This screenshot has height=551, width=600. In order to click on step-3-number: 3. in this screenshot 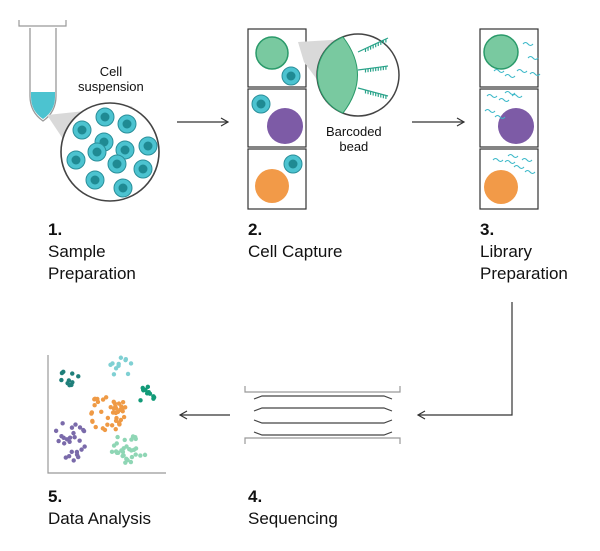, I will do `click(487, 229)`.